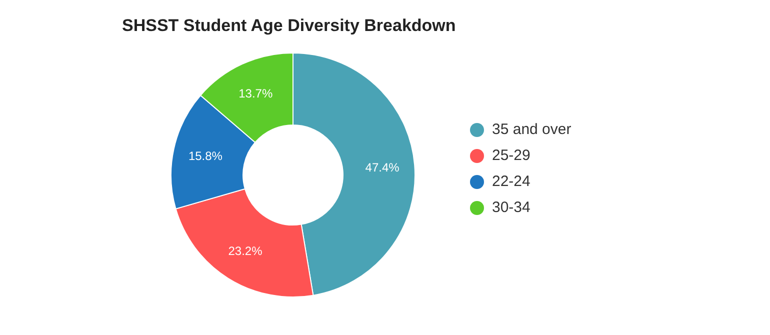  Describe the element at coordinates (511, 155) in the screenshot. I see `legend-label: 25-29` at that location.